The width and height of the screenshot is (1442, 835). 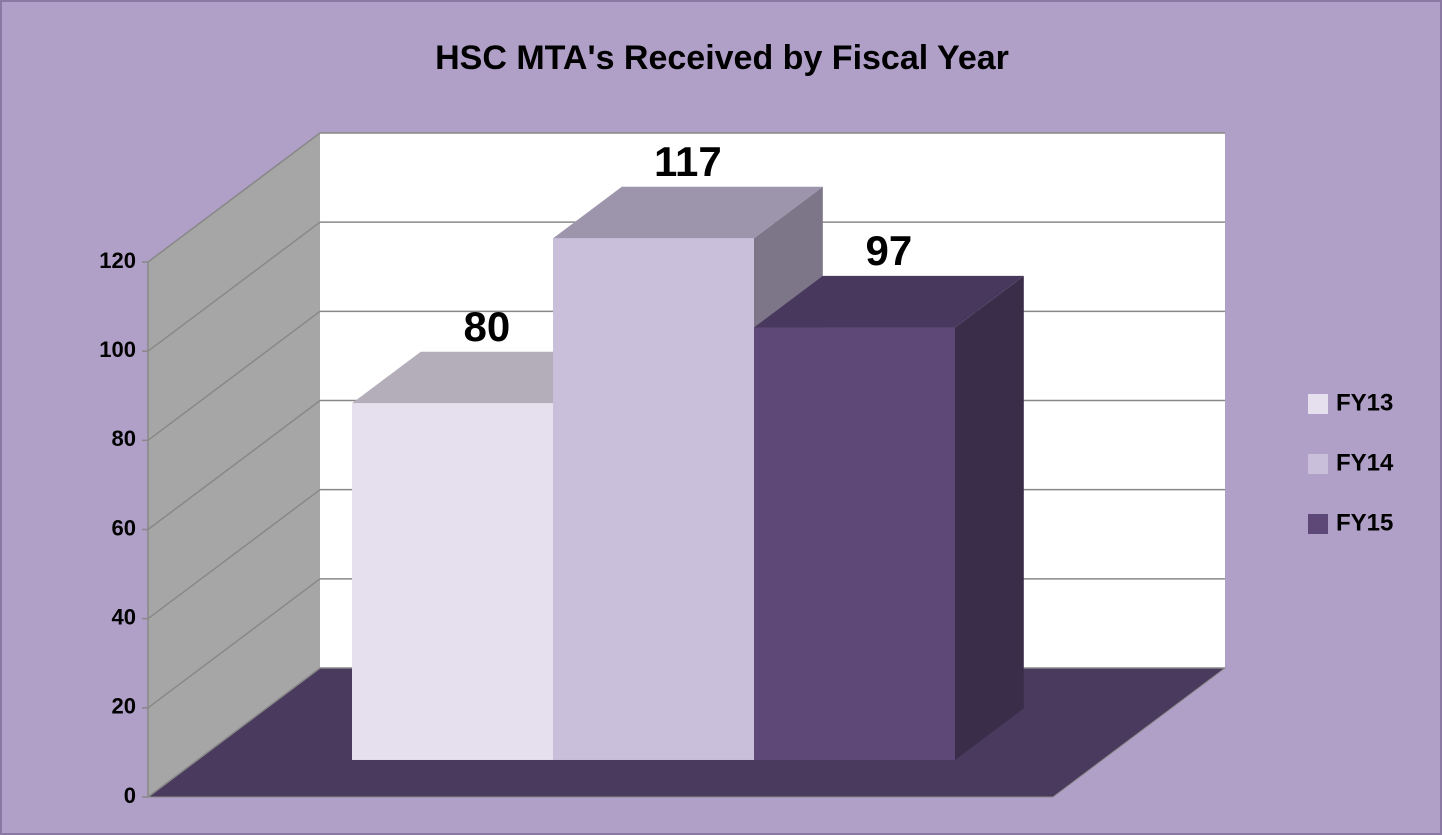 I want to click on data-label: 80, so click(x=487, y=326).